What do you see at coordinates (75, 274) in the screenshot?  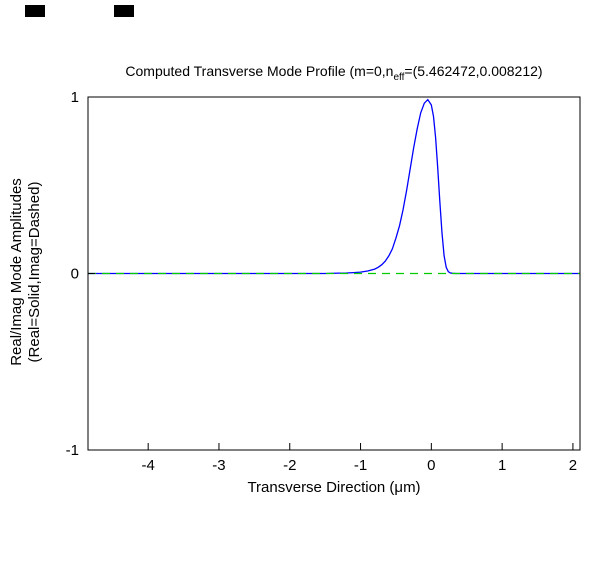 I see `y-tick-label: 0` at bounding box center [75, 274].